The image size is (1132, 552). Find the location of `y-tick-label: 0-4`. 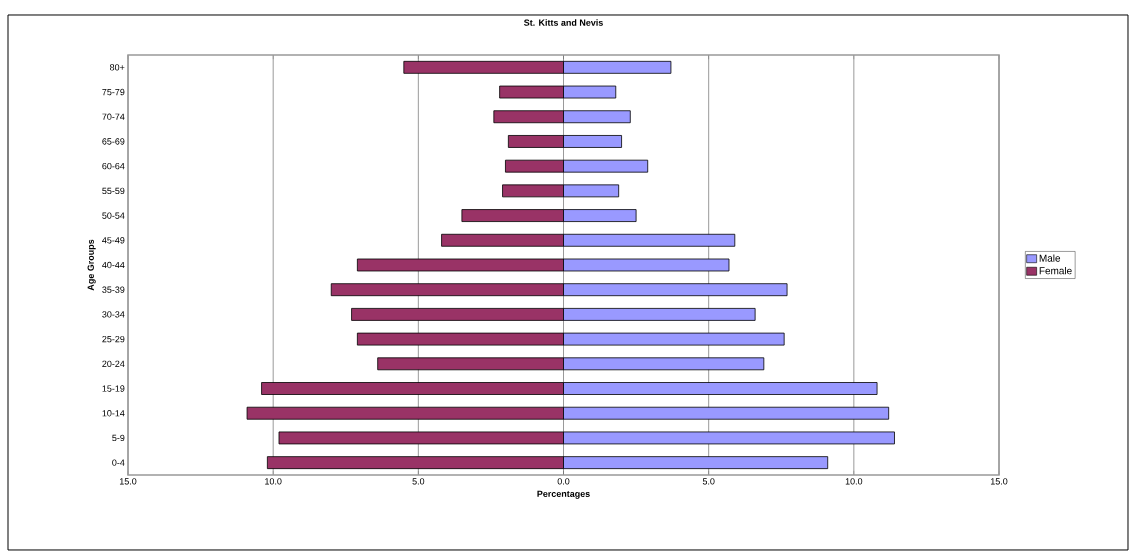

y-tick-label: 0-4 is located at coordinates (118, 462).